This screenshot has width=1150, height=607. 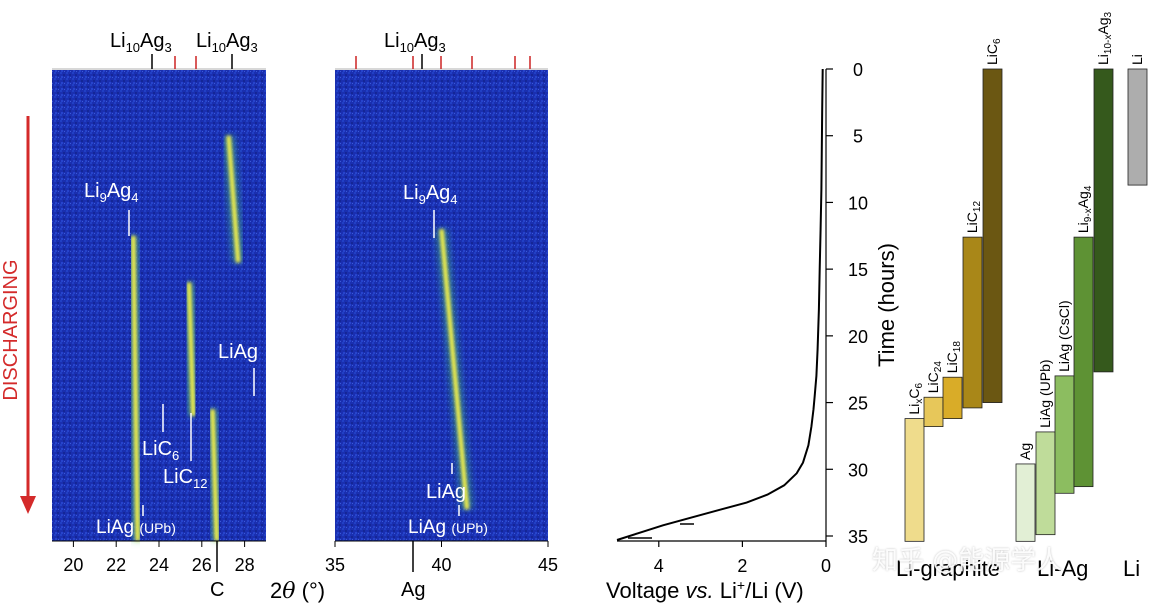 What do you see at coordinates (948, 568) in the screenshot?
I see `group-label-li-graphite: Li-graphite` at bounding box center [948, 568].